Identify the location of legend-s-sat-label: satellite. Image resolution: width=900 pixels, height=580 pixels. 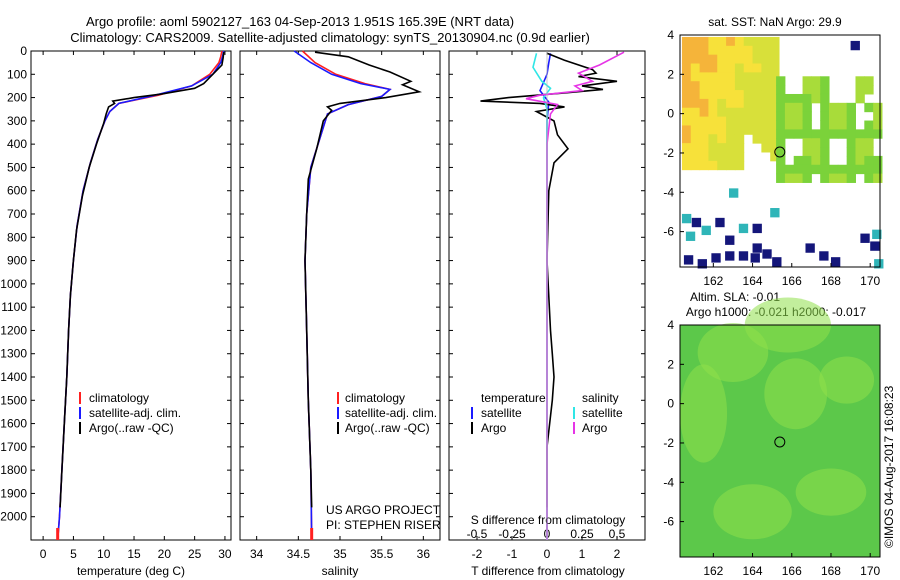
(602, 413).